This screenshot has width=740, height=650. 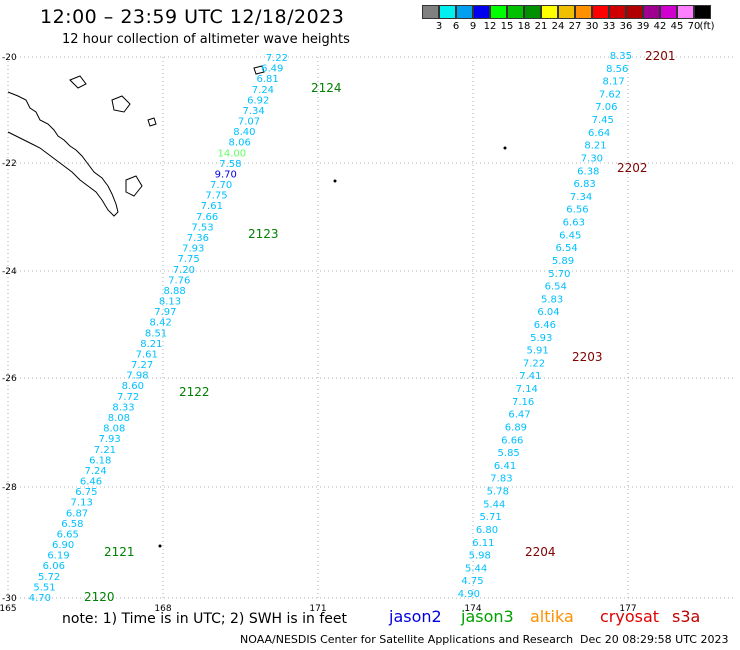 What do you see at coordinates (610, 94) in the screenshot?
I see `swh-value: 7.62` at bounding box center [610, 94].